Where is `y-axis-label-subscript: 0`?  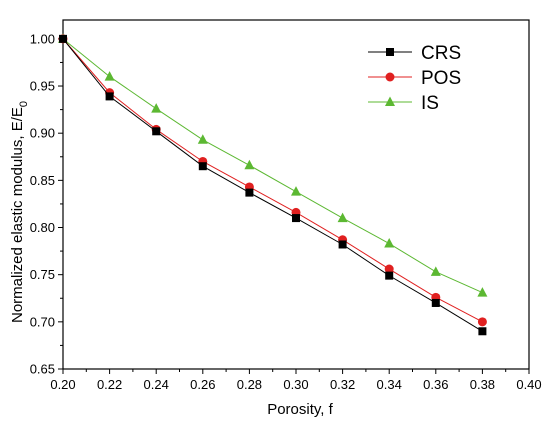 y-axis-label-subscript: 0 is located at coordinates (24, 104).